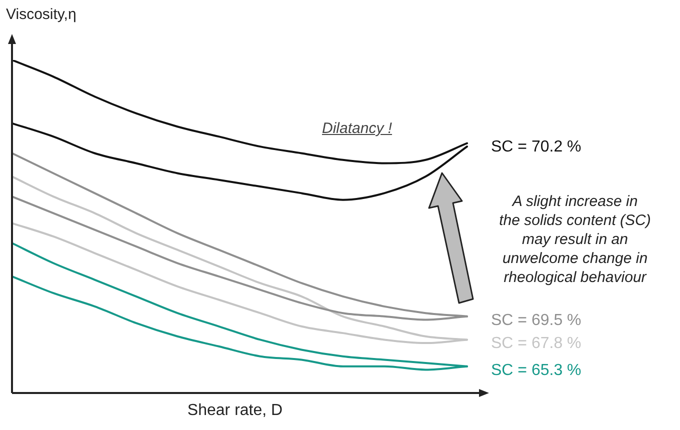 Image resolution: width=680 pixels, height=430 pixels. What do you see at coordinates (536, 147) in the screenshot?
I see `series-label: SC = 70.2 %` at bounding box center [536, 147].